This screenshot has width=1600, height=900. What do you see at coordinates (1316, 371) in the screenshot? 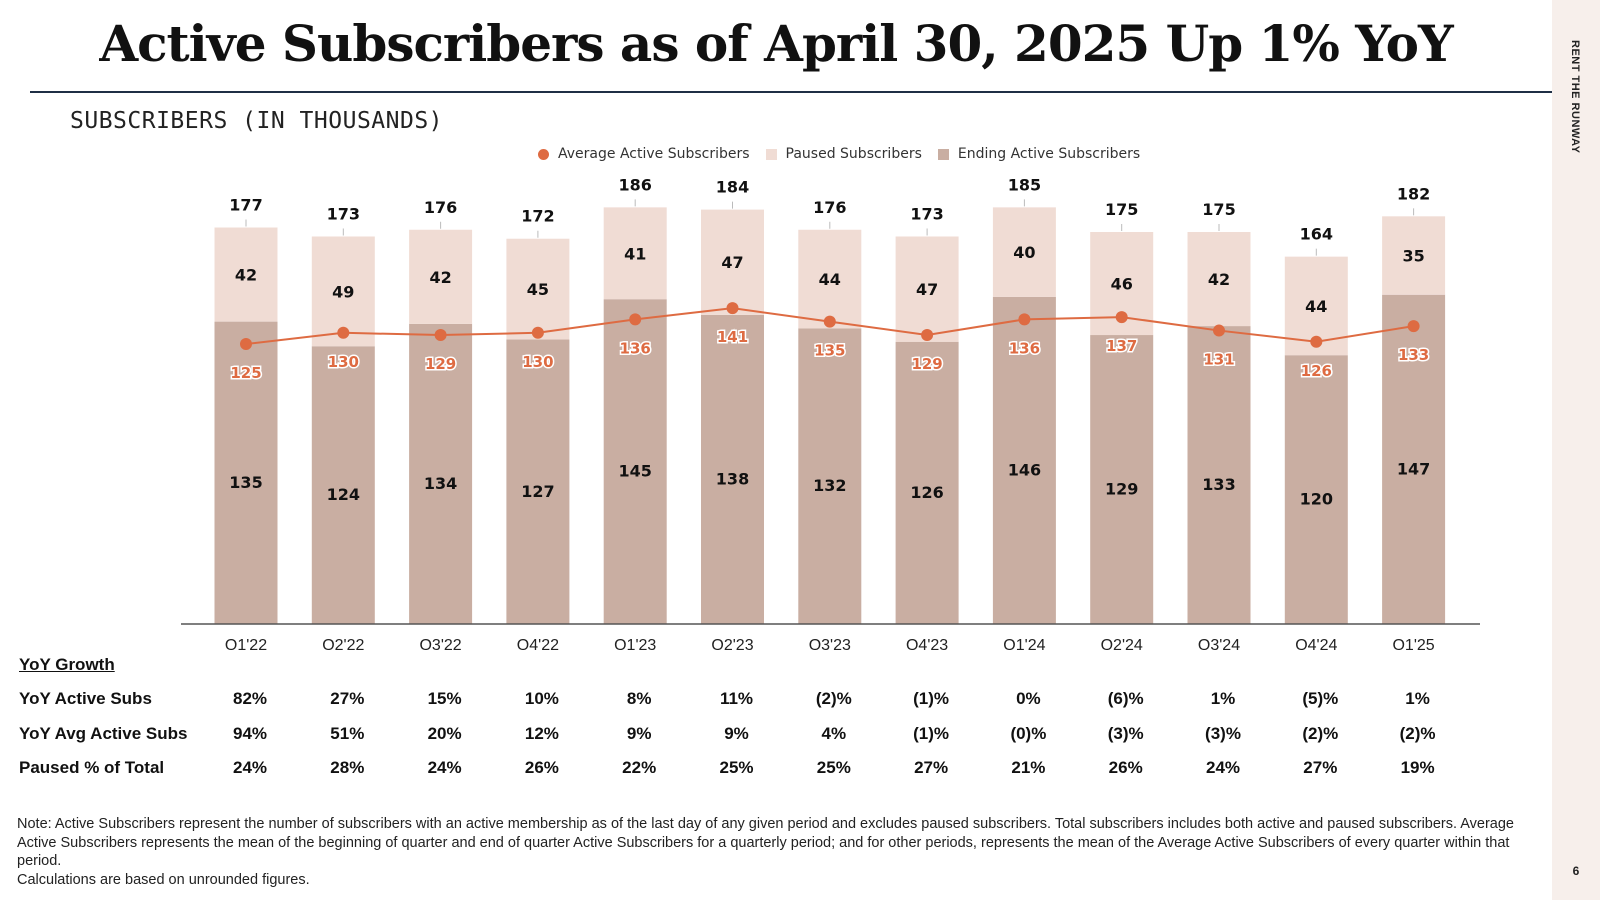
I see `data-label-average: 126` at bounding box center [1316, 371].